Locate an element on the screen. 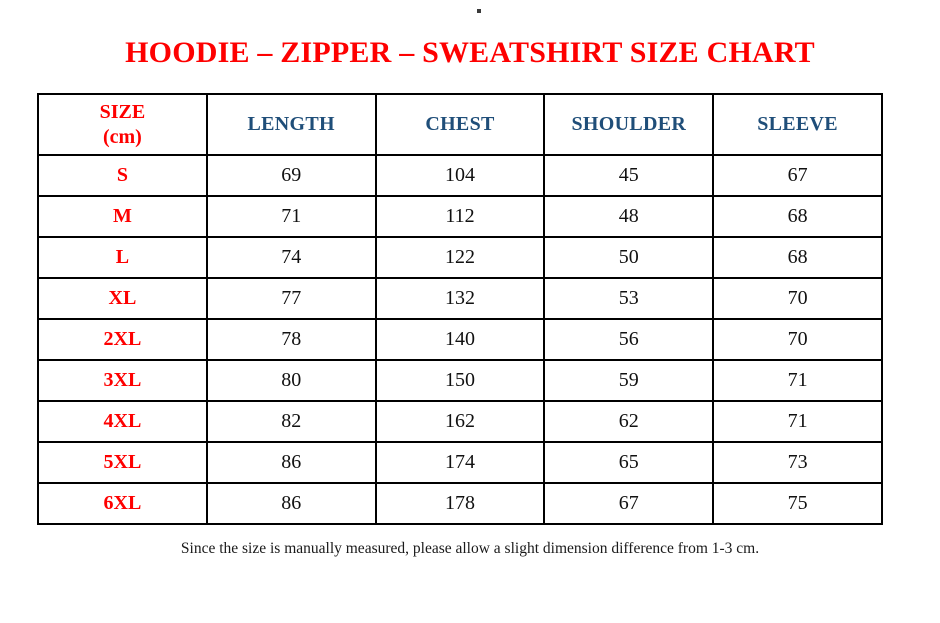 This screenshot has width=940, height=623. table-row: L 74 122 50 68 is located at coordinates (460, 257).